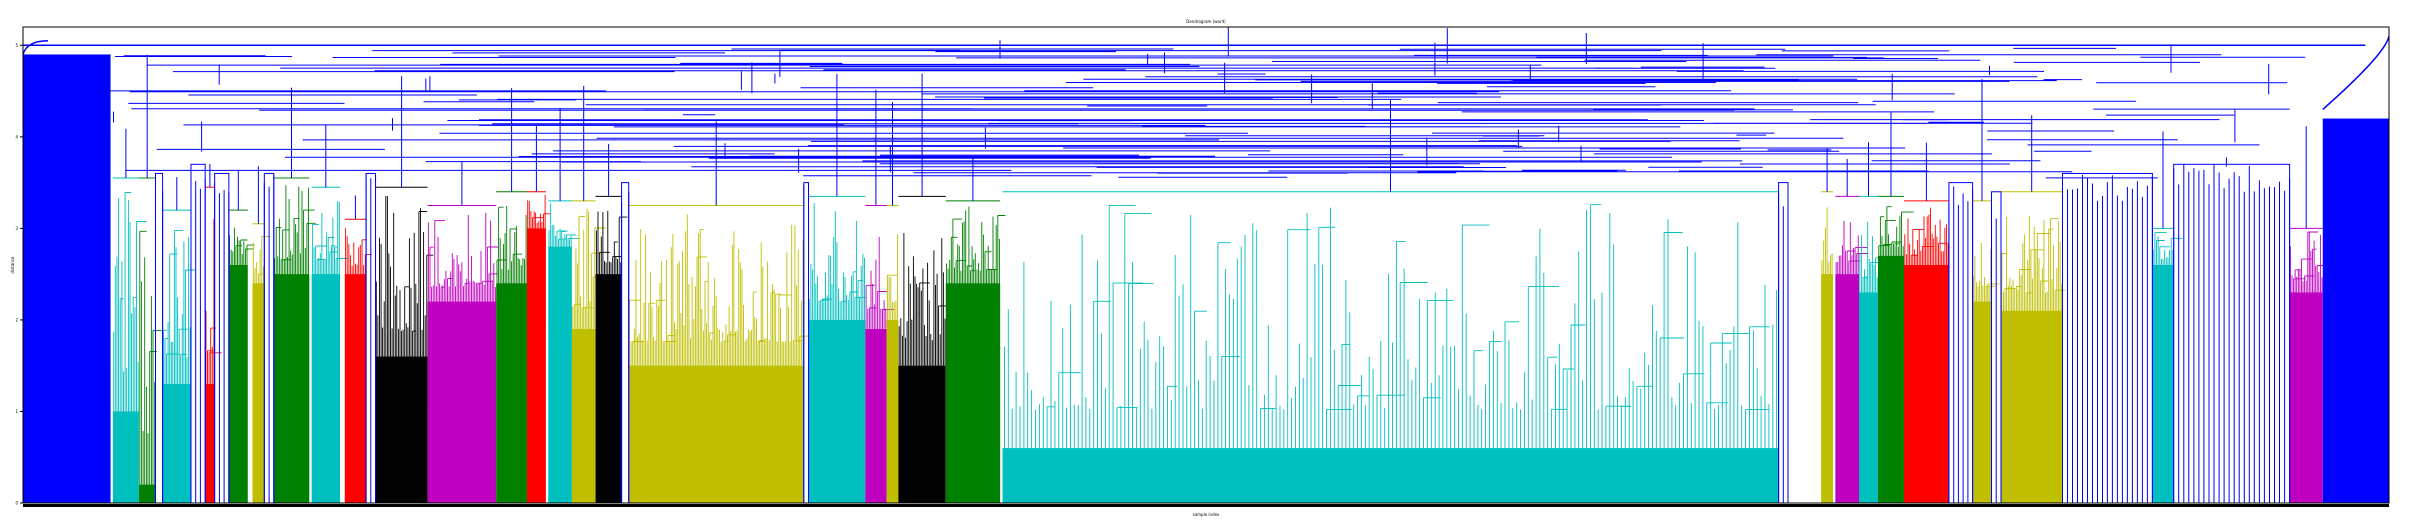 This screenshot has height=530, width=2418. What do you see at coordinates (16, 319) in the screenshot?
I see `y-tick-label: 2` at bounding box center [16, 319].